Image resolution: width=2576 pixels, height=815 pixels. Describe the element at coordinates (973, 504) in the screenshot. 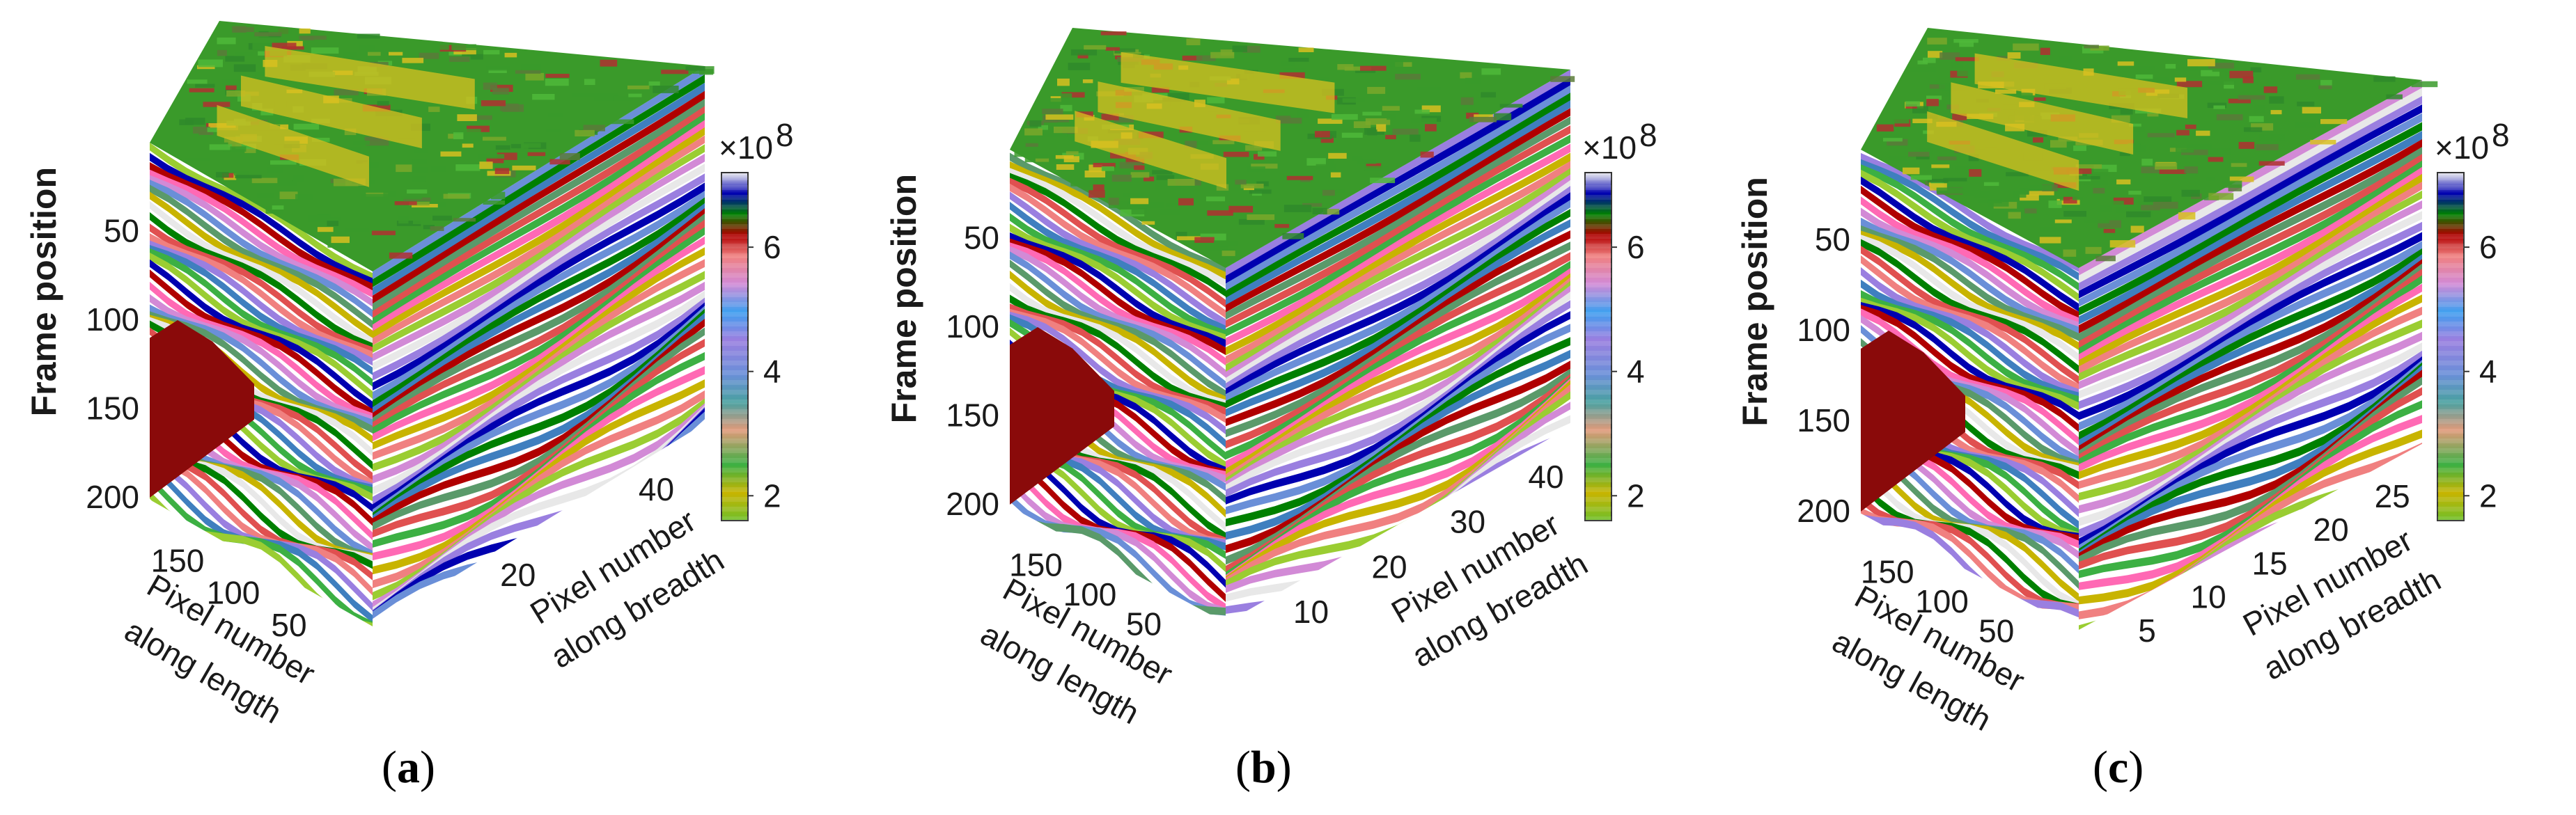

I see `z-tick-label: 200` at that location.